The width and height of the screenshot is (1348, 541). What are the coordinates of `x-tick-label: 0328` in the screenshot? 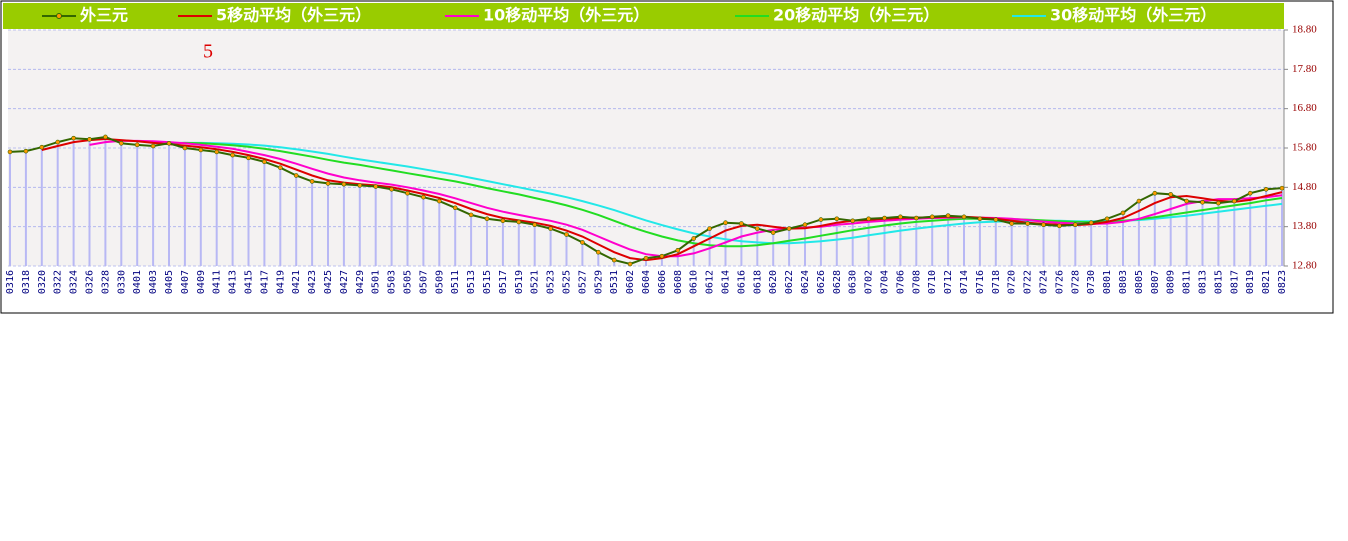 It's located at (105, 282).